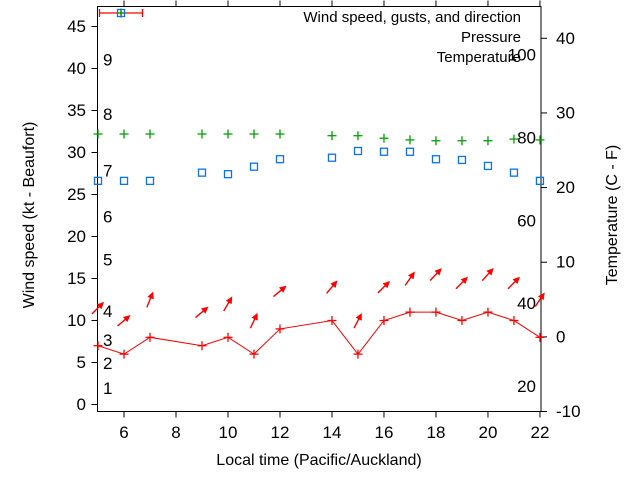  I want to click on legend-row-wind: Wind speed, gusts, and direction, so click(309, 17).